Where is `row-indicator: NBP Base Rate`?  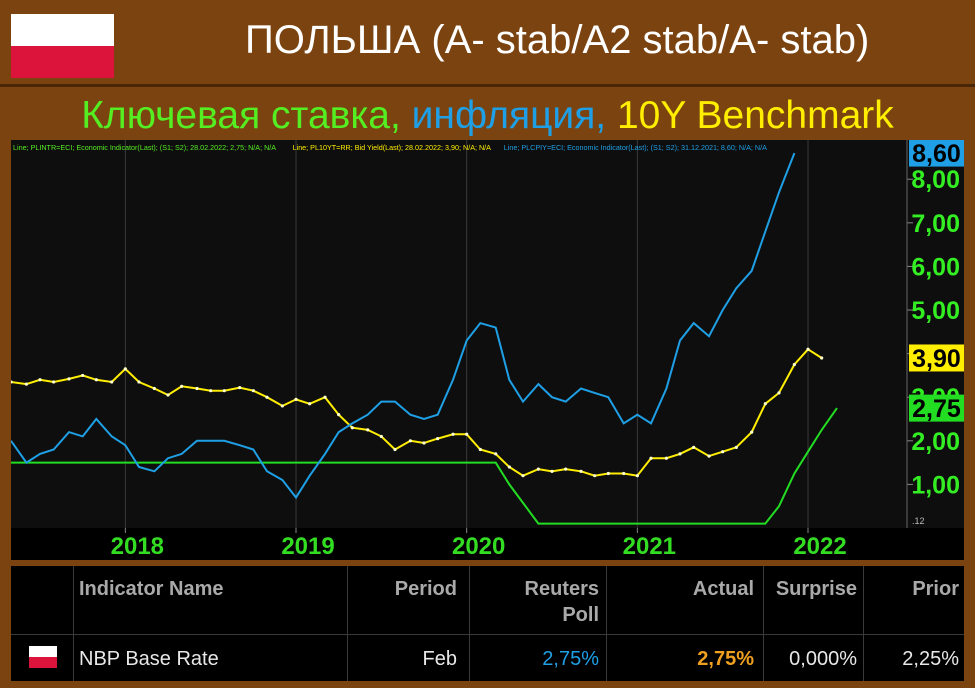
row-indicator: NBP Base Rate is located at coordinates (149, 659).